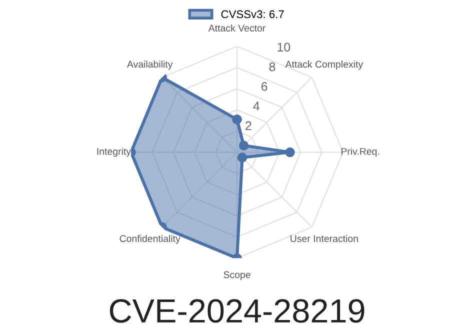 This screenshot has height=331, width=474. I want to click on y-tick-label: 8, so click(272, 67).